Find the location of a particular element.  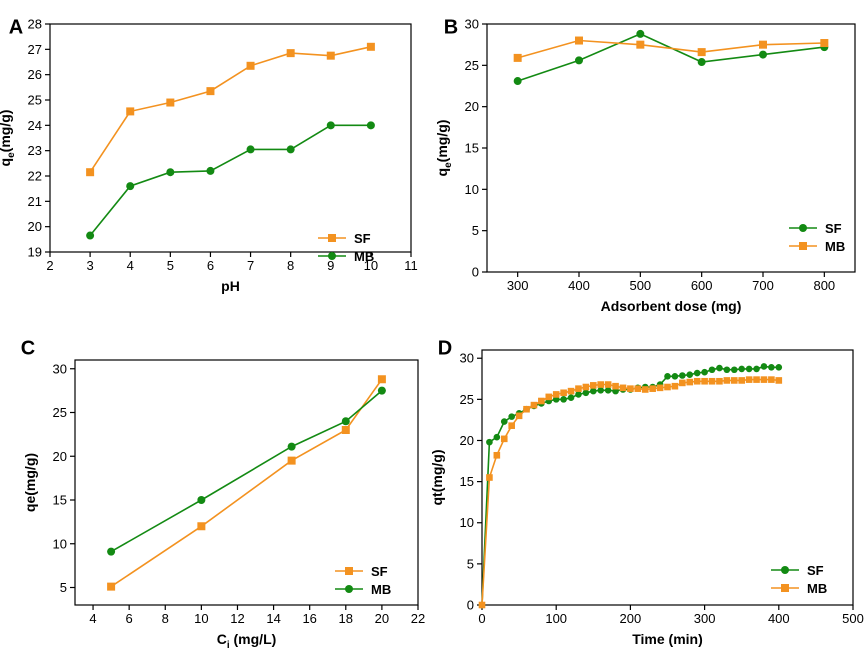

x-tick-label: 20 is located at coordinates (382, 618).